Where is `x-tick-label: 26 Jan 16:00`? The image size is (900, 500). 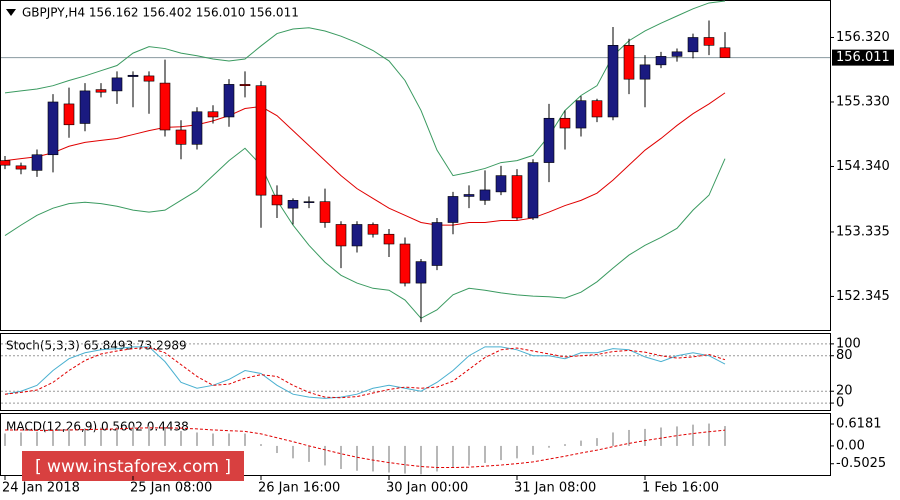
x-tick-label: 26 Jan 16:00 is located at coordinates (299, 488).